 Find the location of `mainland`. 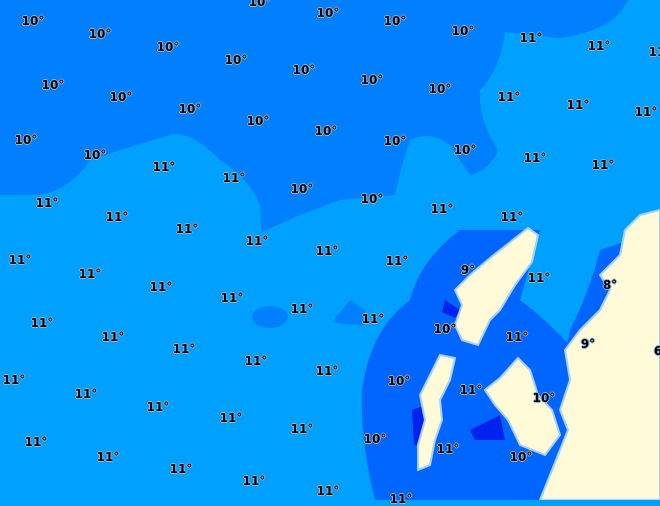

mainland is located at coordinates (599, 354).